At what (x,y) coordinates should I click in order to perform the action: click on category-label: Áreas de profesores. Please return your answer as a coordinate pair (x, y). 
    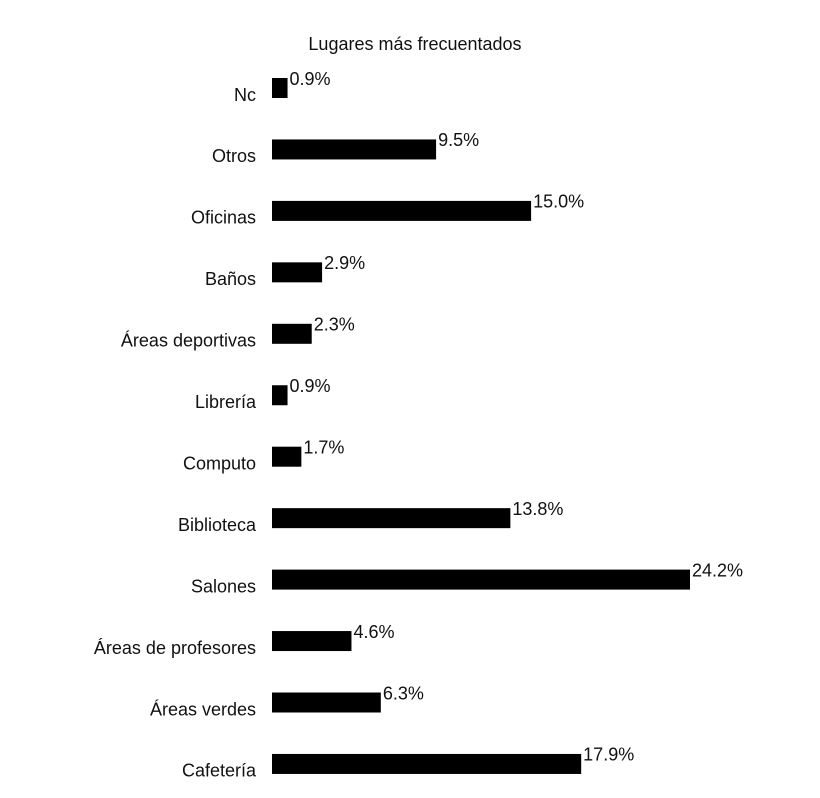
    Looking at the image, I should click on (175, 648).